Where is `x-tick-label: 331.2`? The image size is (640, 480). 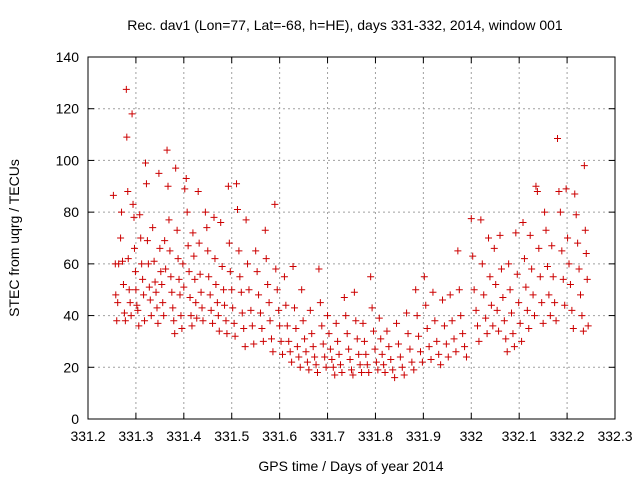
x-tick-label: 331.2 is located at coordinates (87, 436).